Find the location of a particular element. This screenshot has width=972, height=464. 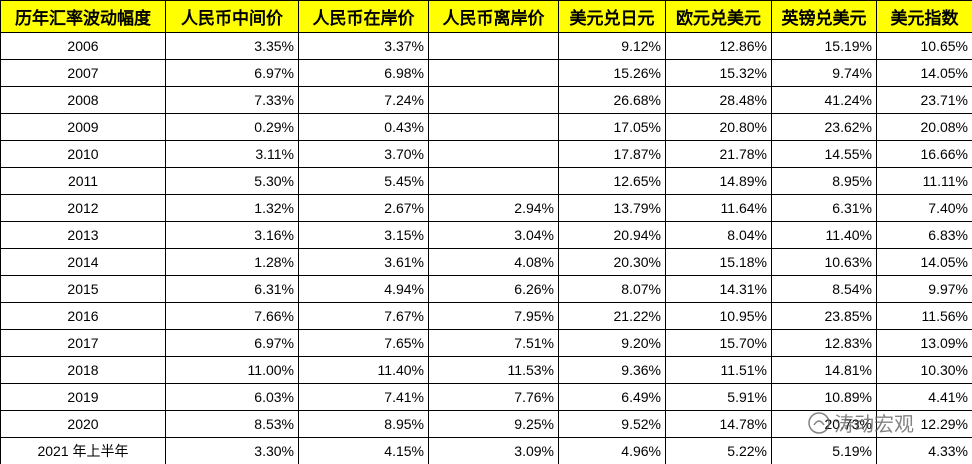

value-cell: 12.83% is located at coordinates (824, 343).